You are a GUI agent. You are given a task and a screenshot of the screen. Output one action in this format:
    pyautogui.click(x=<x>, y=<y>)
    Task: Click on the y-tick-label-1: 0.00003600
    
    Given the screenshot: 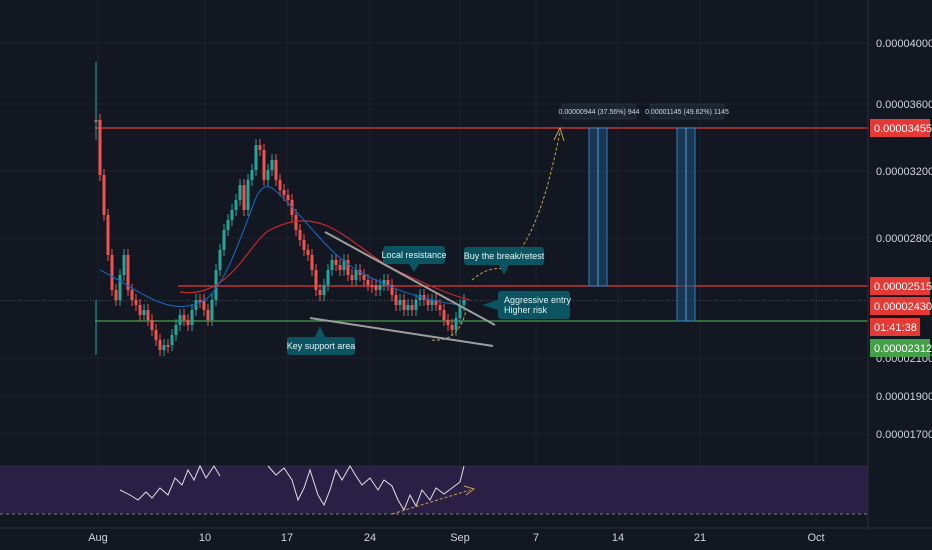 What is the action you would take?
    pyautogui.click(x=904, y=105)
    